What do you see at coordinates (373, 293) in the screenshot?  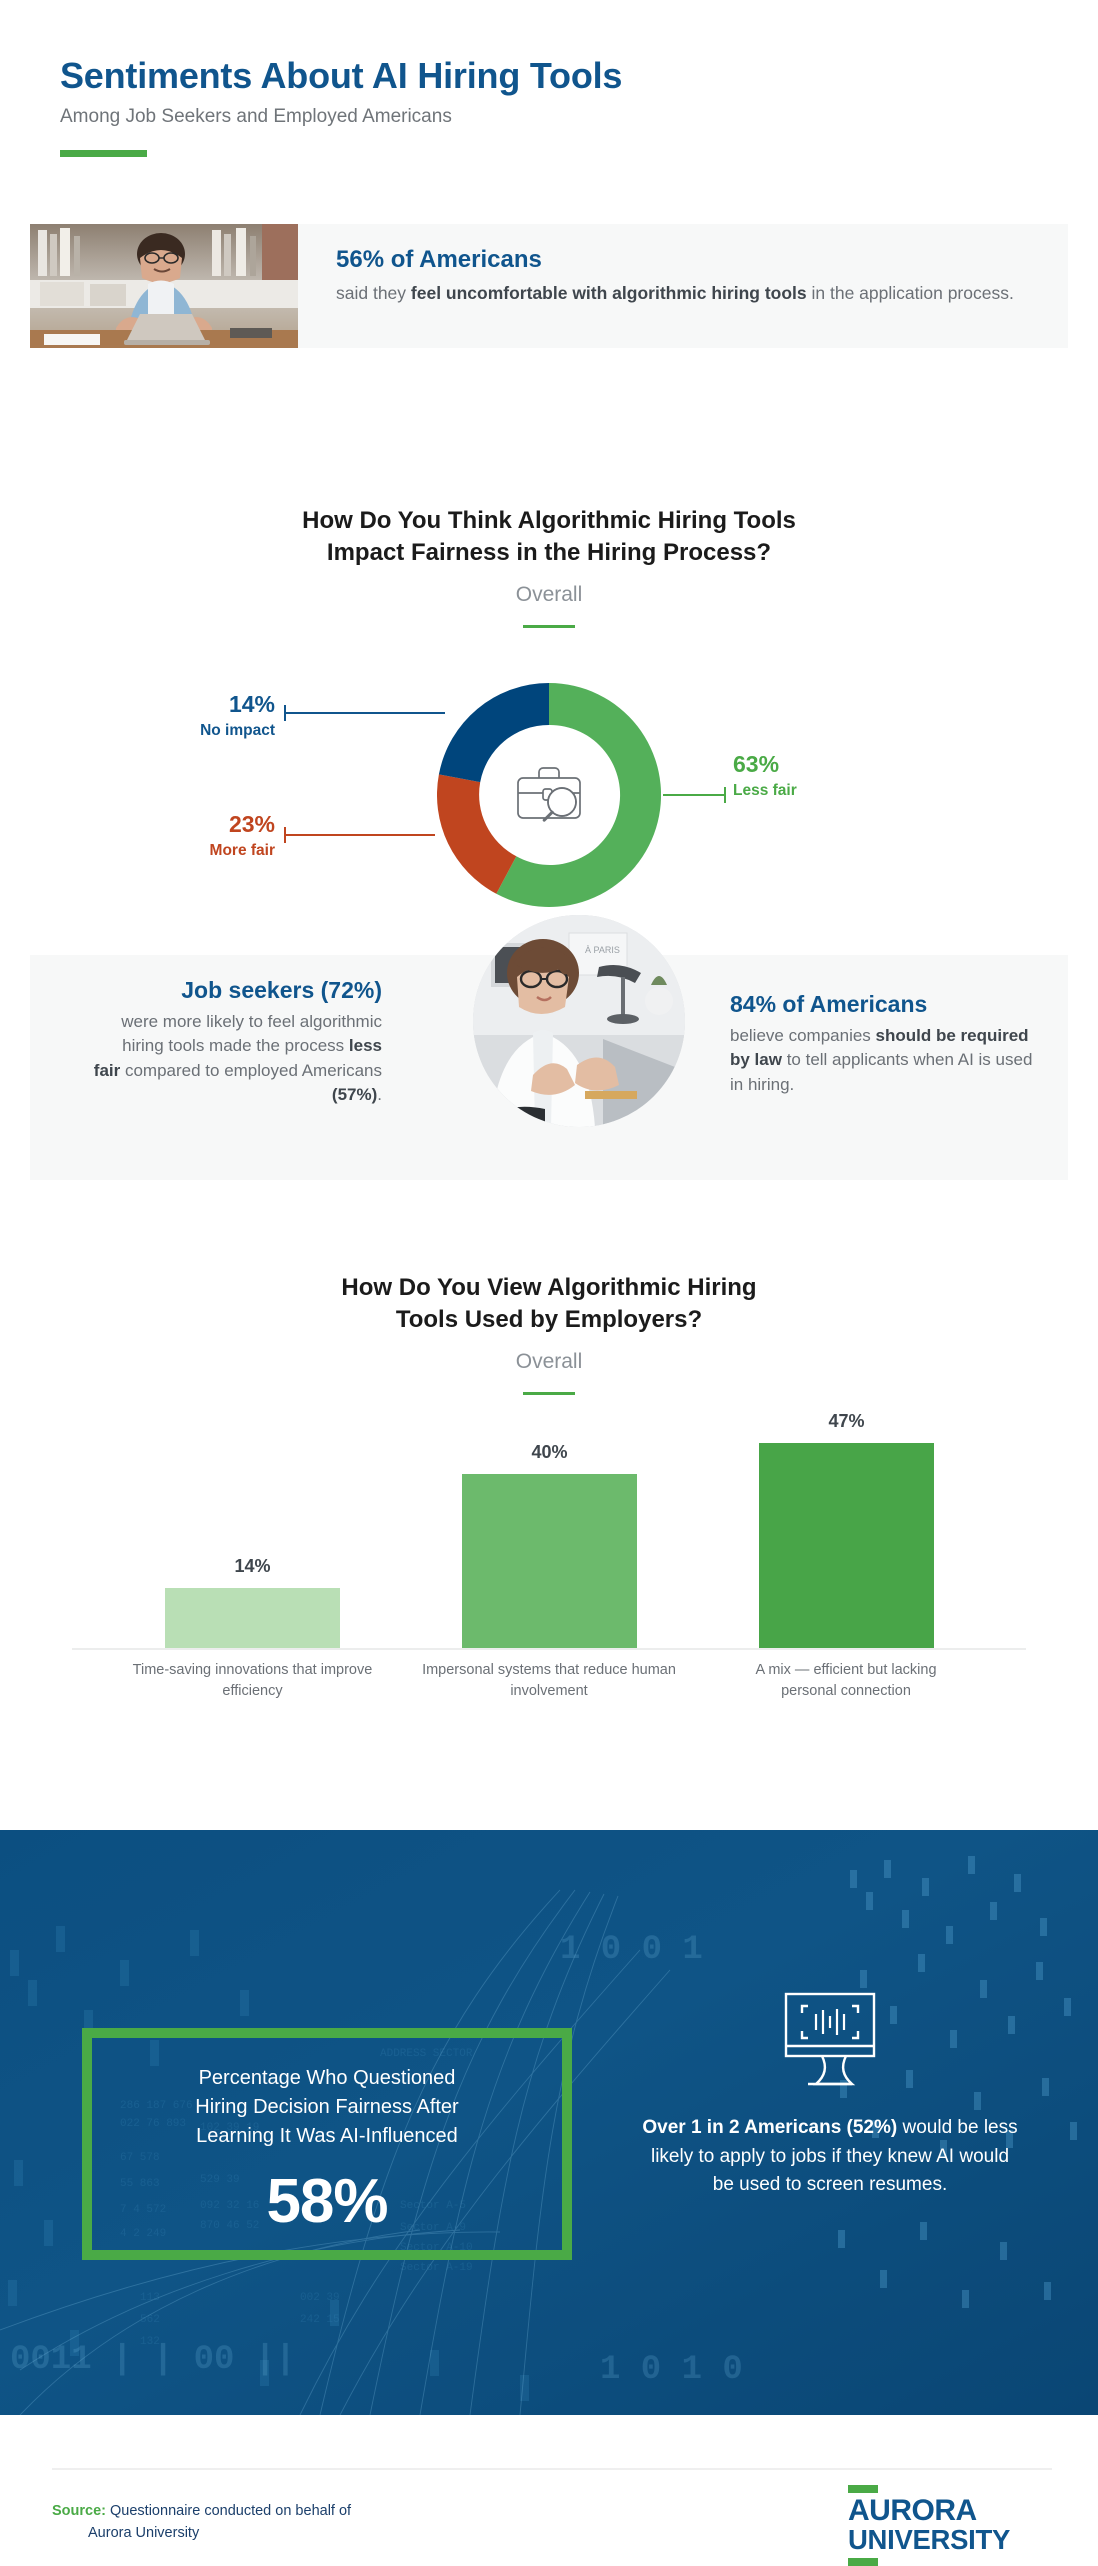 I see `stat-body-p1: said they` at bounding box center [373, 293].